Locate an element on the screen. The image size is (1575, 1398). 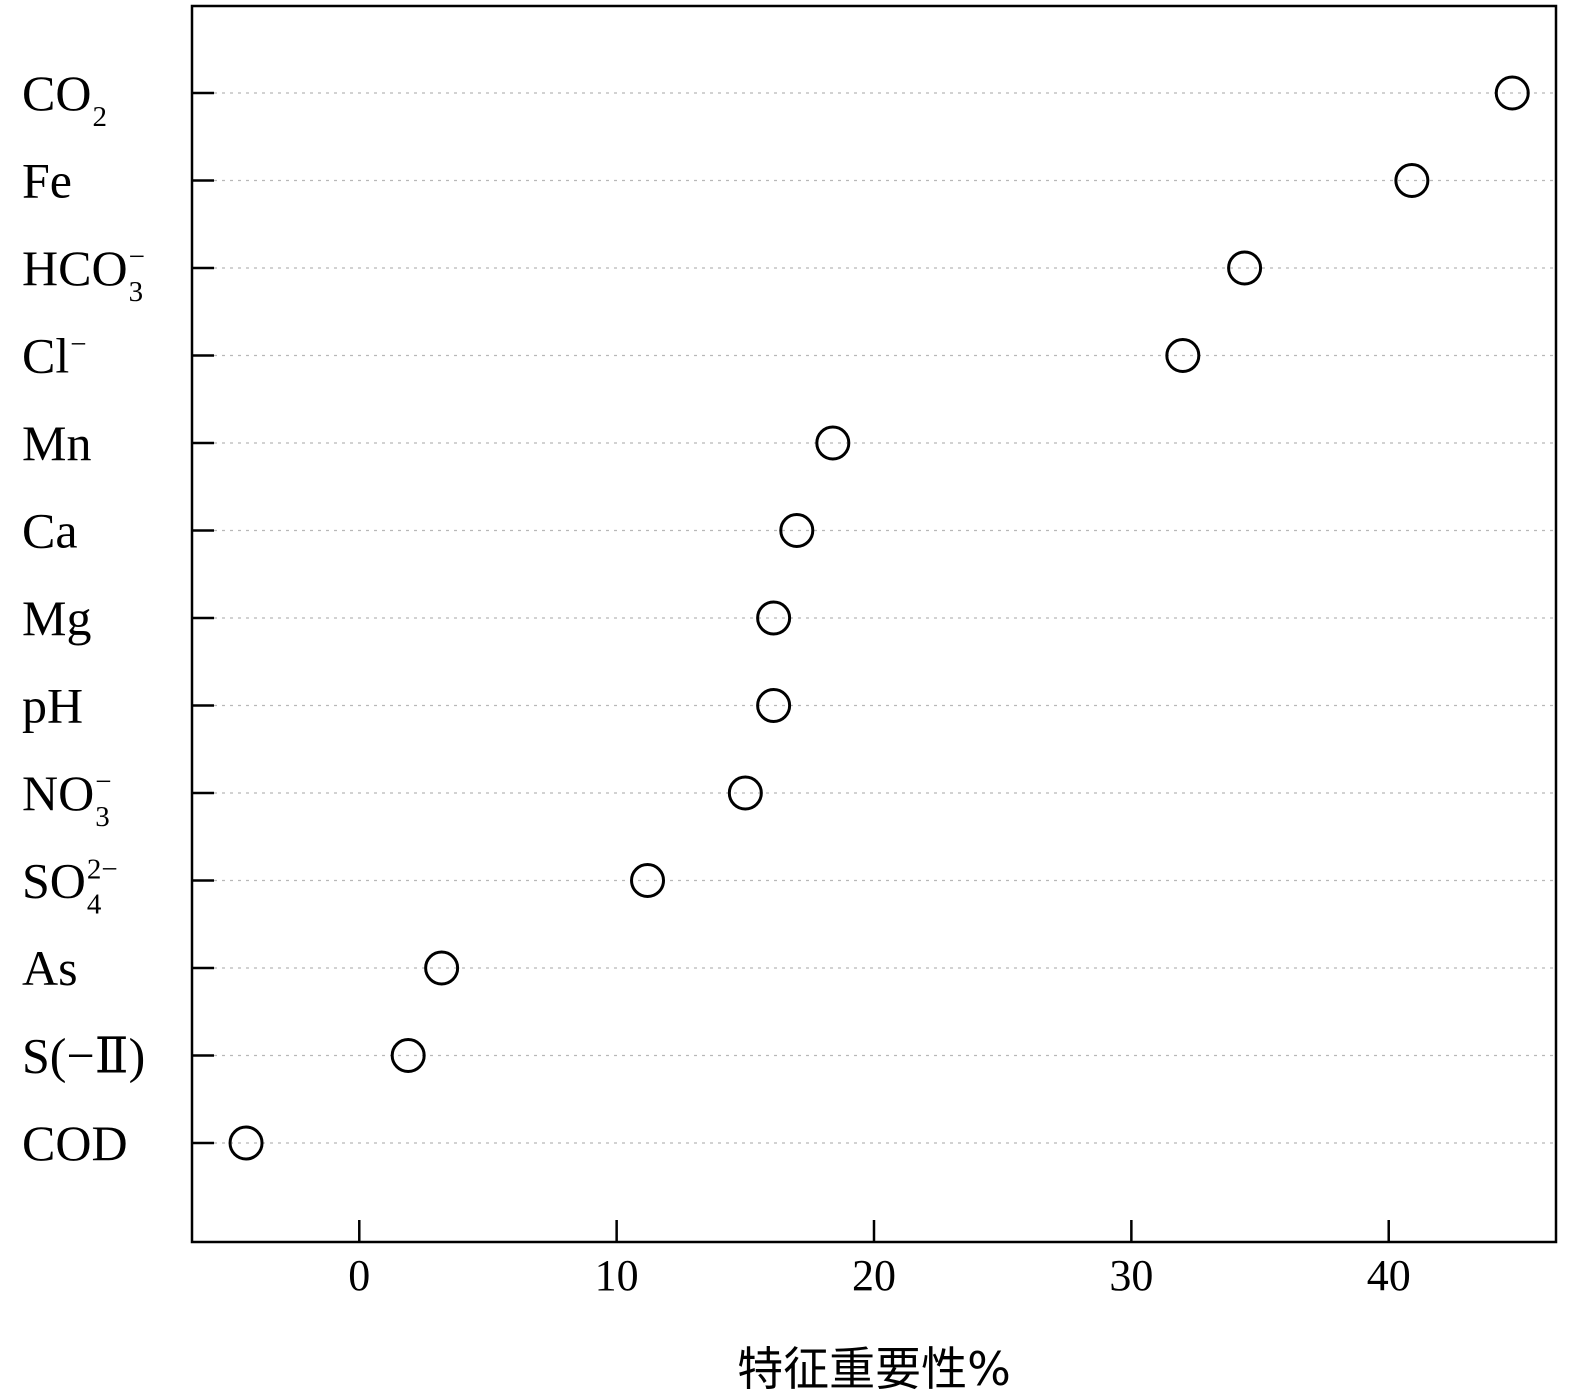
category-label: pH is located at coordinates (52, 706).